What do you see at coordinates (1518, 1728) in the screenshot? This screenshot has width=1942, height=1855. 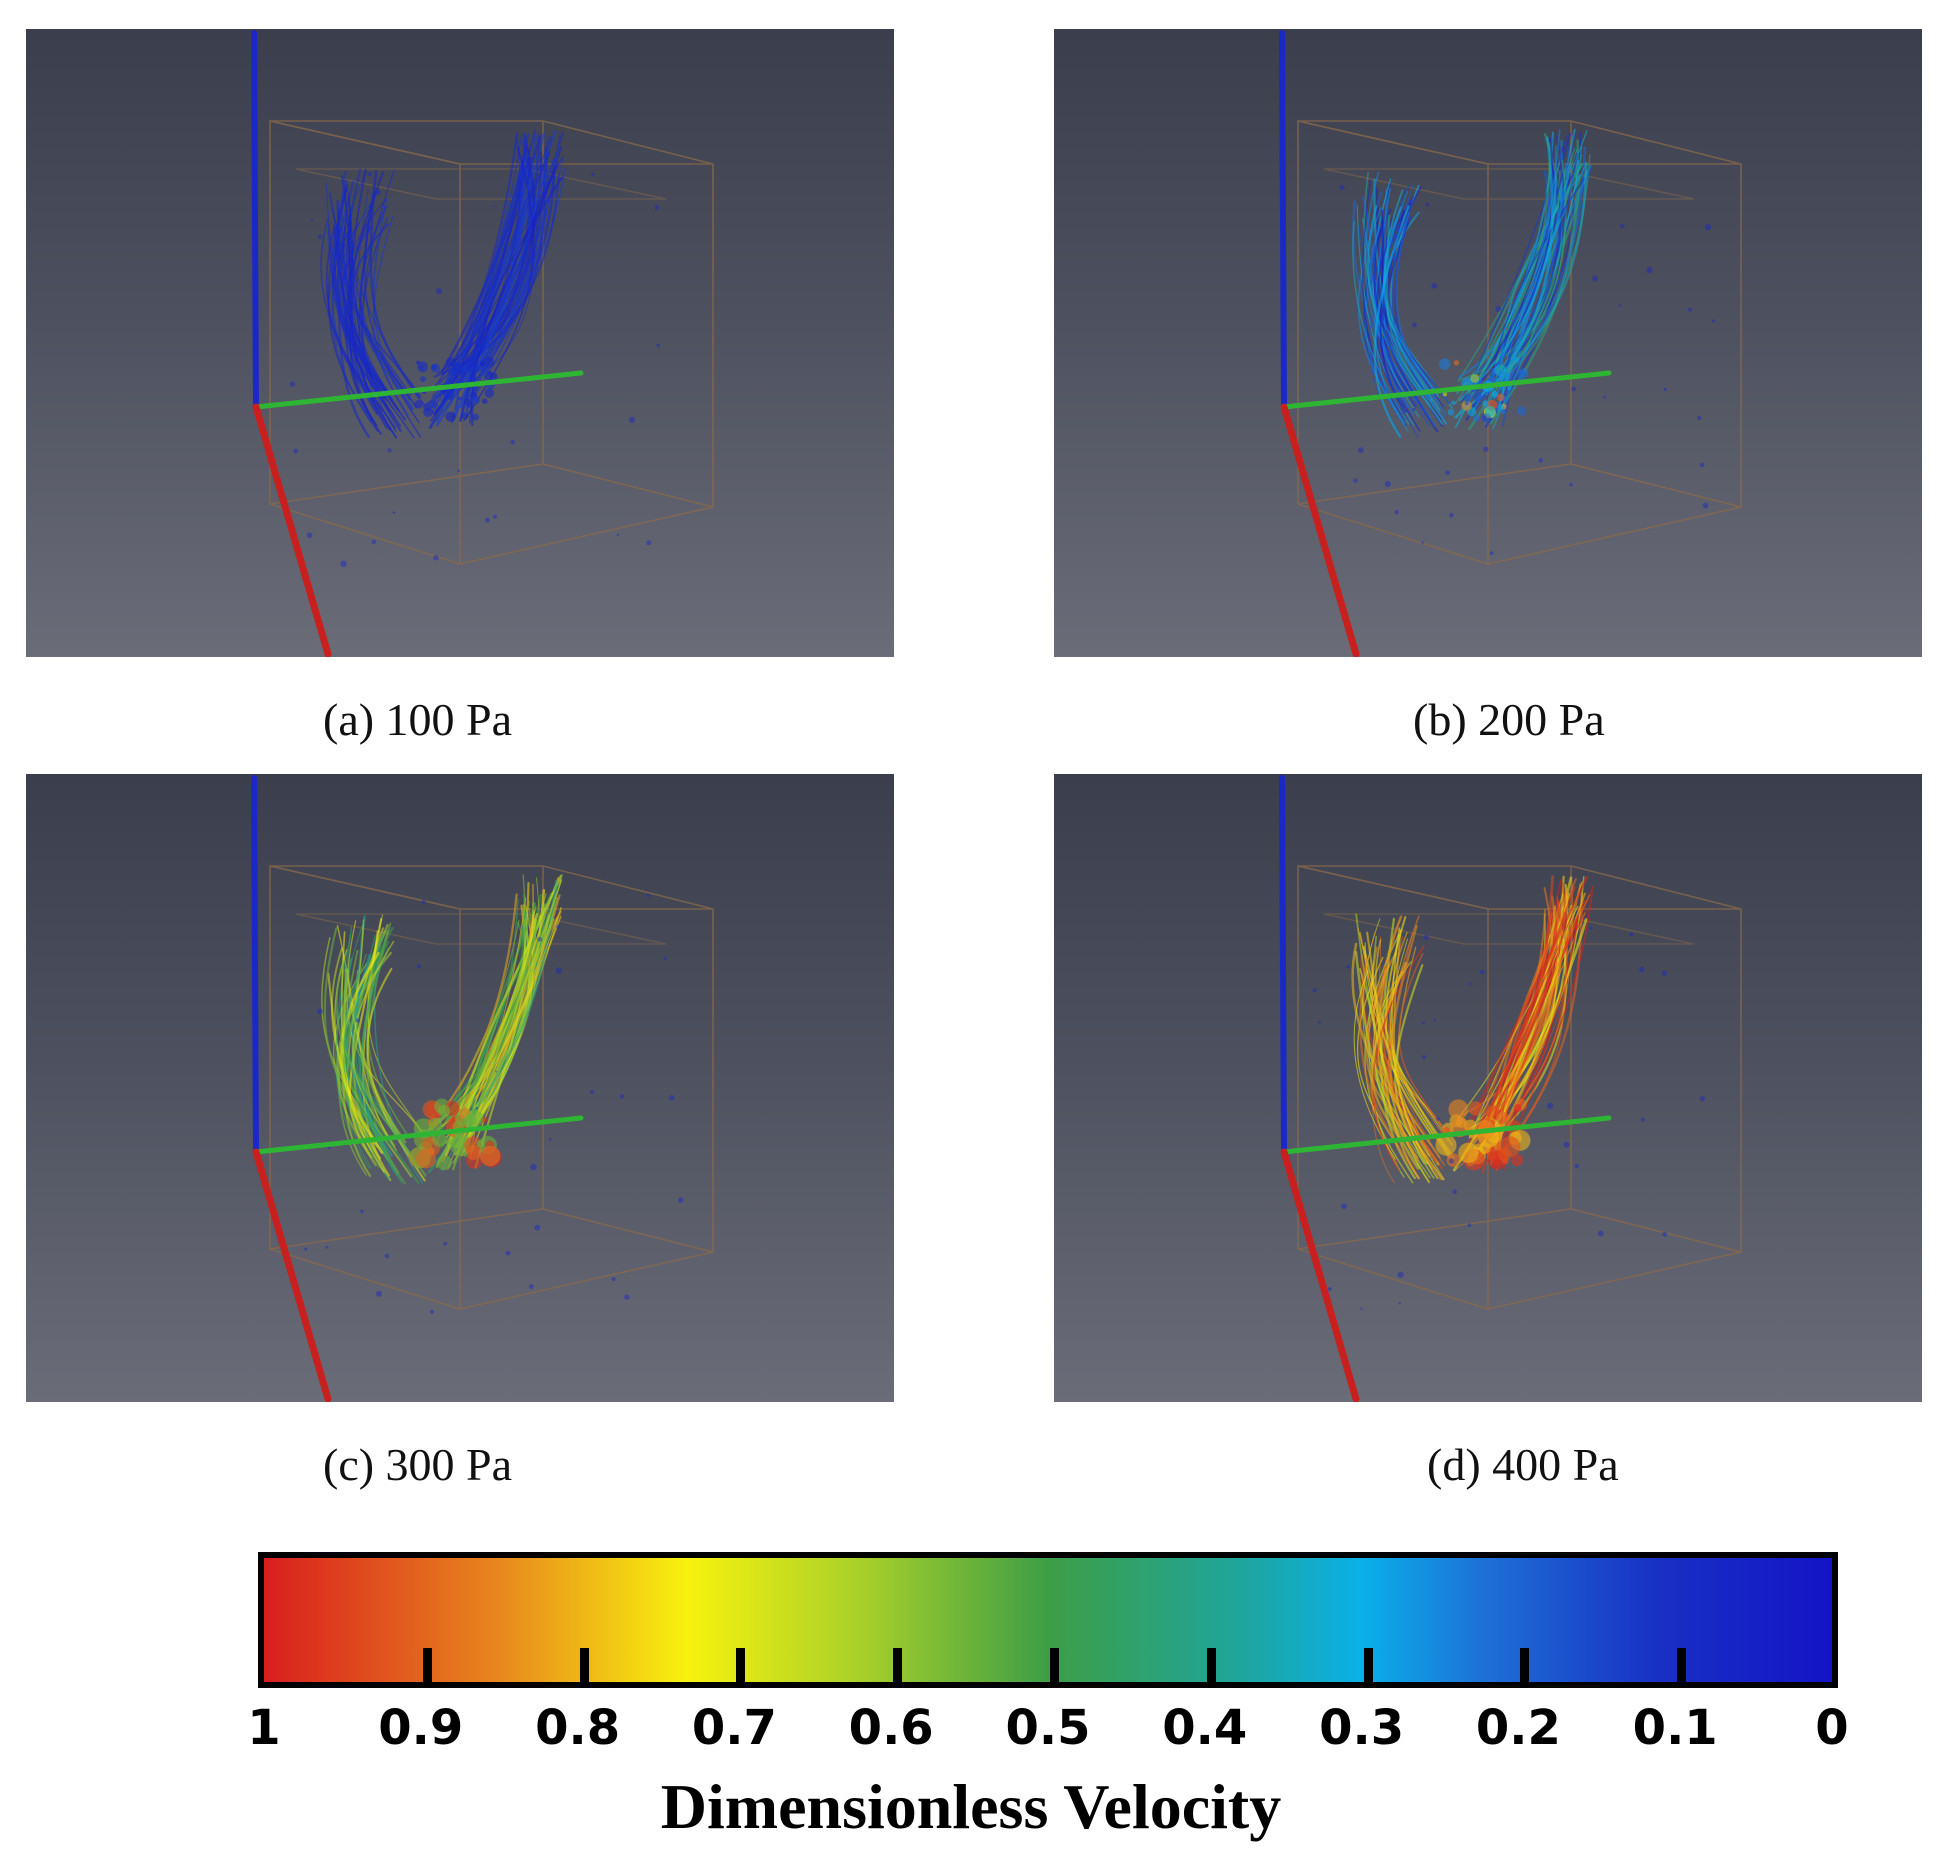 I see `colorbar-tick-label: 0.2` at bounding box center [1518, 1728].